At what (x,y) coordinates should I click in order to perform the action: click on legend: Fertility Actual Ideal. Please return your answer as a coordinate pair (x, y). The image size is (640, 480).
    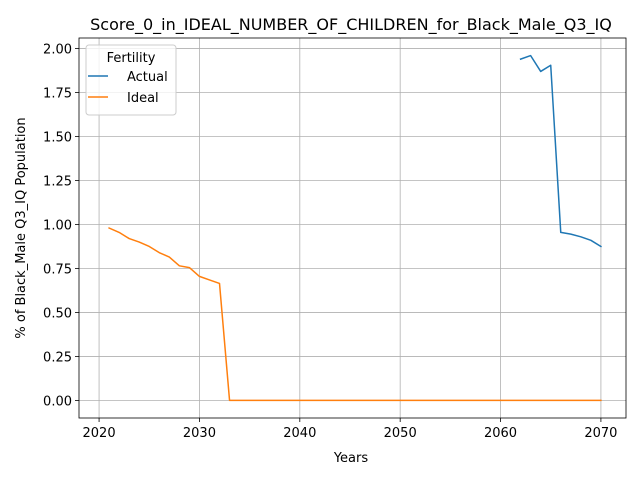
    Looking at the image, I should click on (131, 80).